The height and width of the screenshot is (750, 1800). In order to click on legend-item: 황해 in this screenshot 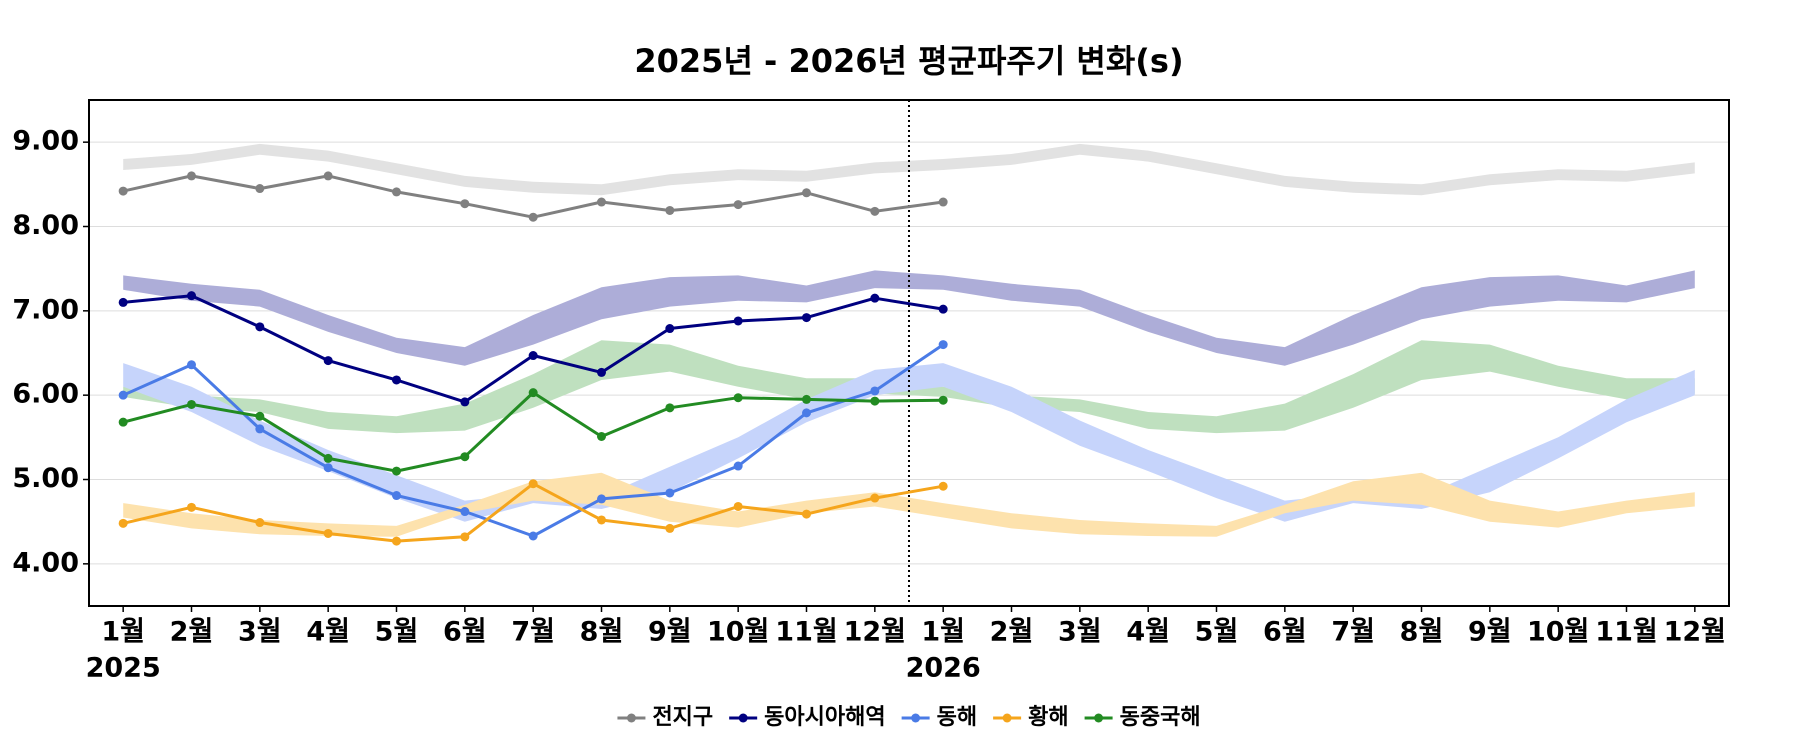, I will do `click(1031, 717)`.